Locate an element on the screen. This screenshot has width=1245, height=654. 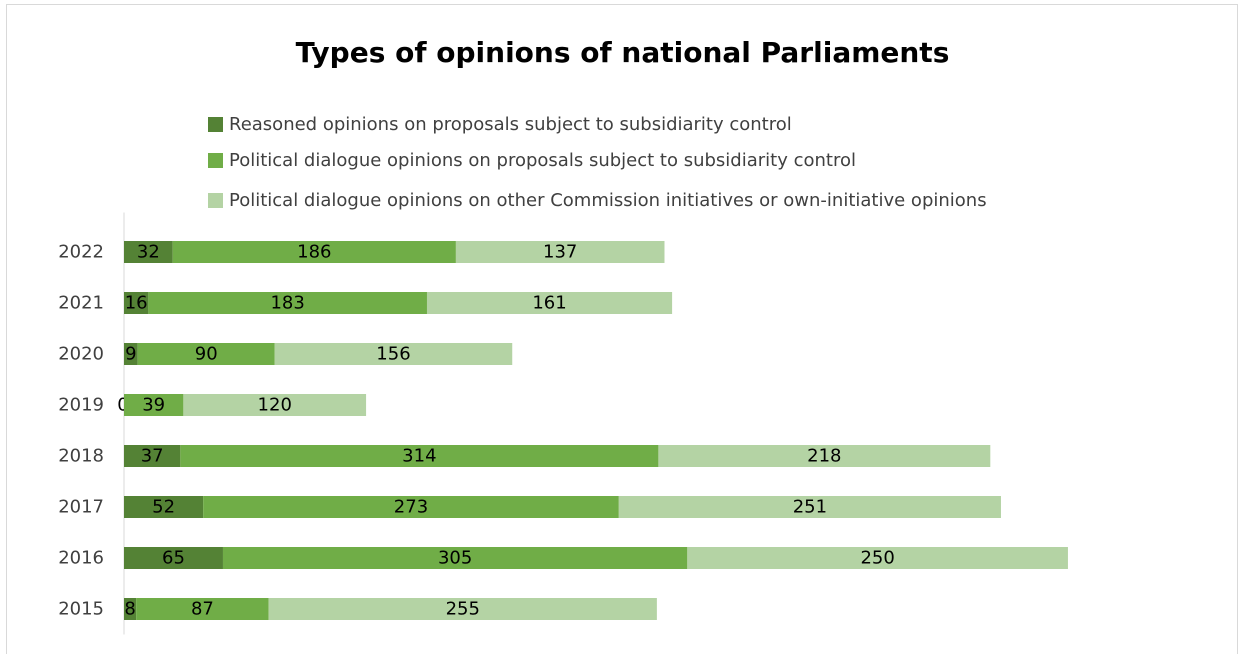
data-label: 52 is located at coordinates (163, 507).